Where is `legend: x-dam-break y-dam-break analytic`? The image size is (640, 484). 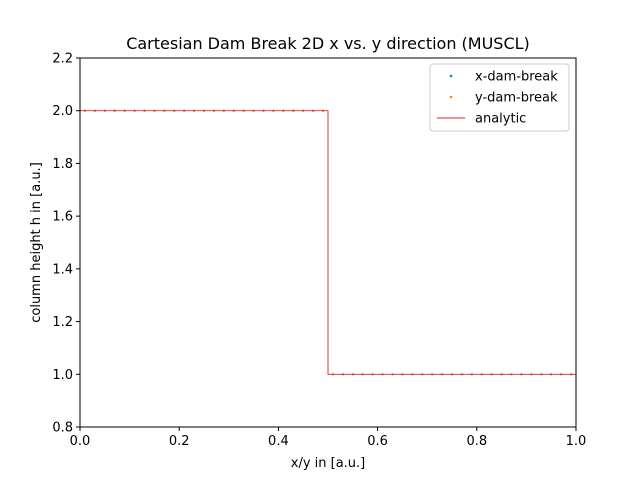 legend: x-dam-break y-dam-break analytic is located at coordinates (499, 97).